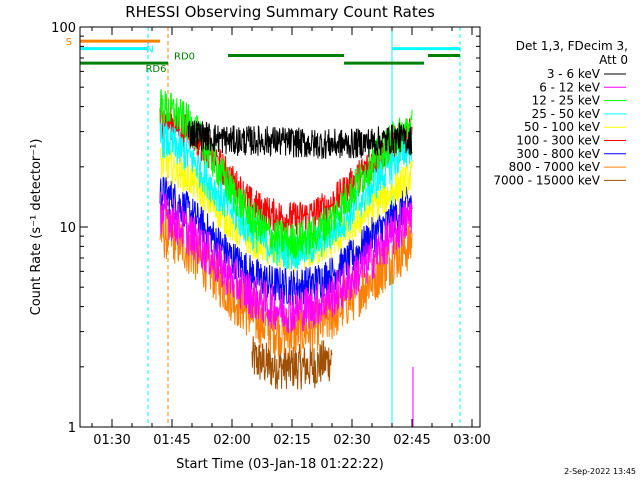 The height and width of the screenshot is (480, 640). I want to click on series-line-25-50-kev, so click(286, 195).